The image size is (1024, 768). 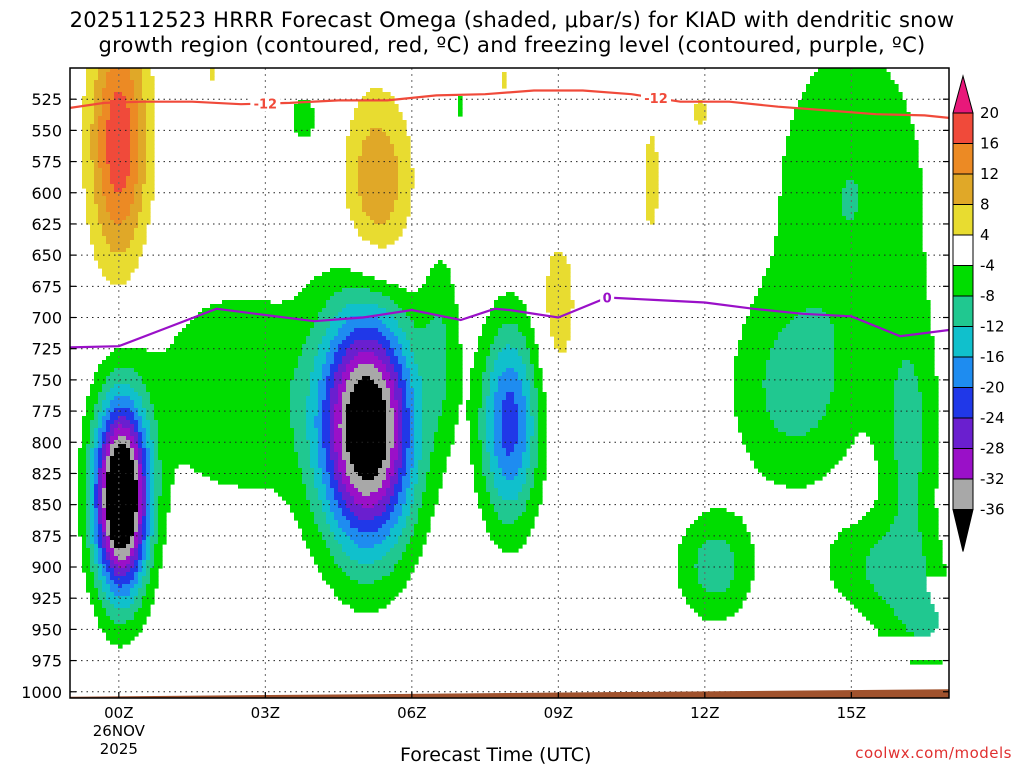 What do you see at coordinates (118, 713) in the screenshot?
I see `x-tick-label: 00Z` at bounding box center [118, 713].